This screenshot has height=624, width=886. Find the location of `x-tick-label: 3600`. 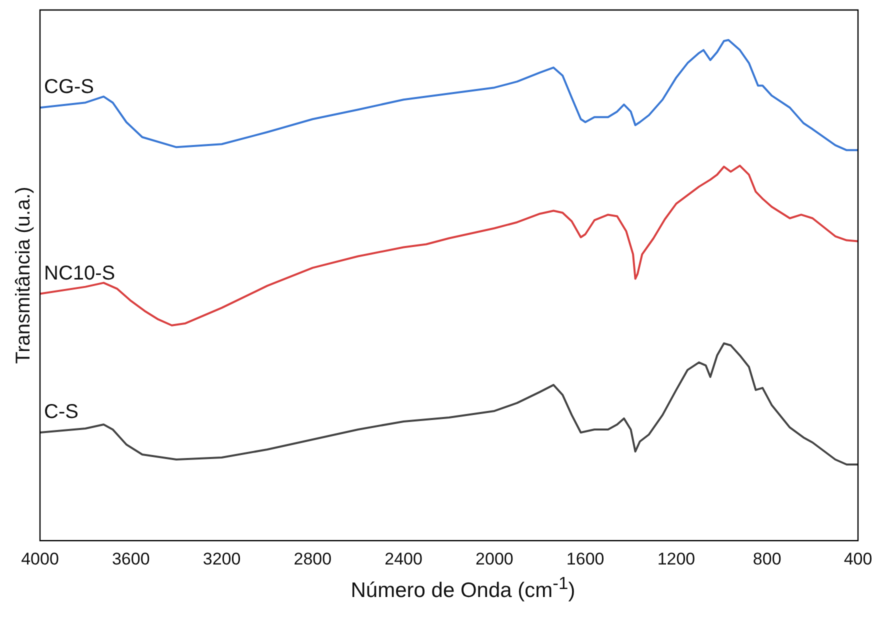

x-tick-label: 3600 is located at coordinates (131, 558).